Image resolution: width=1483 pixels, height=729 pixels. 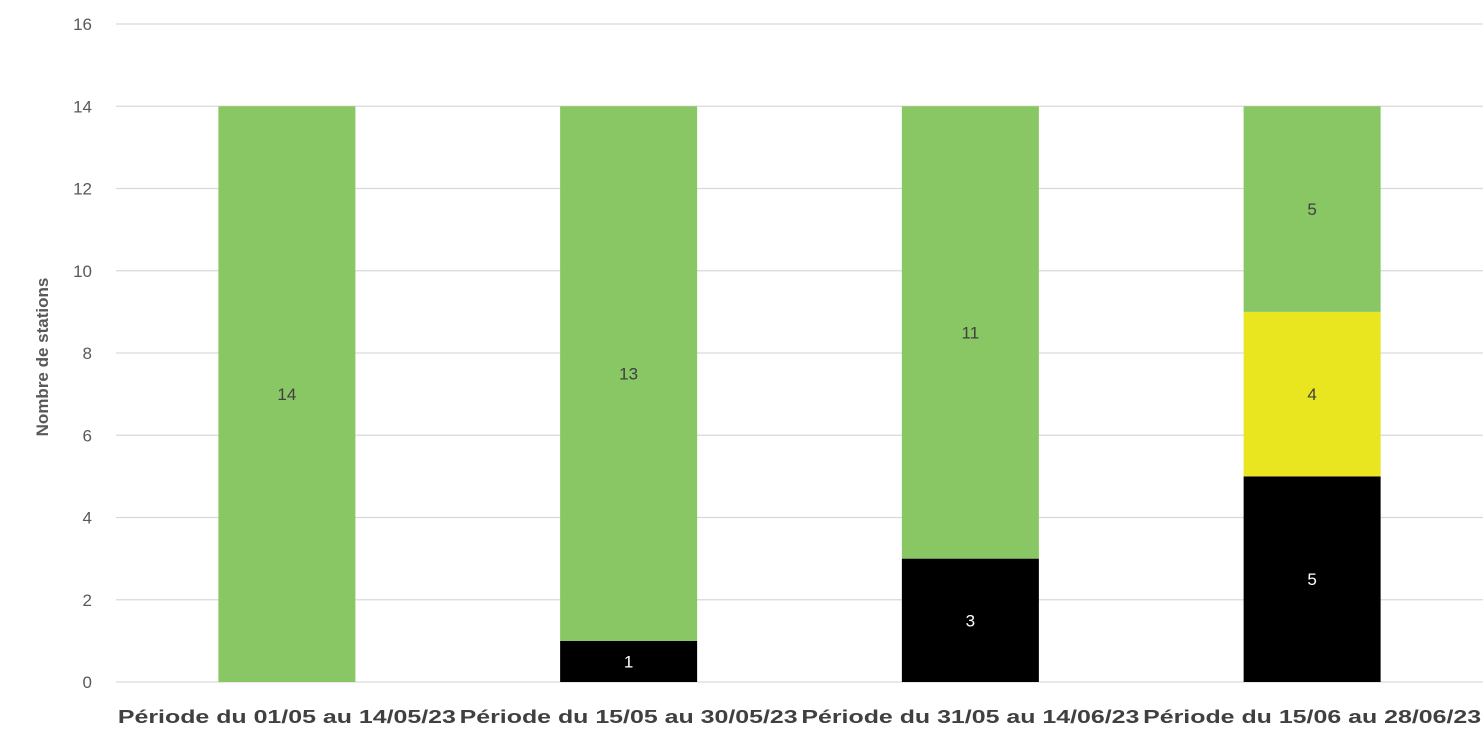 I want to click on y-tick-label: 12, so click(x=82, y=189).